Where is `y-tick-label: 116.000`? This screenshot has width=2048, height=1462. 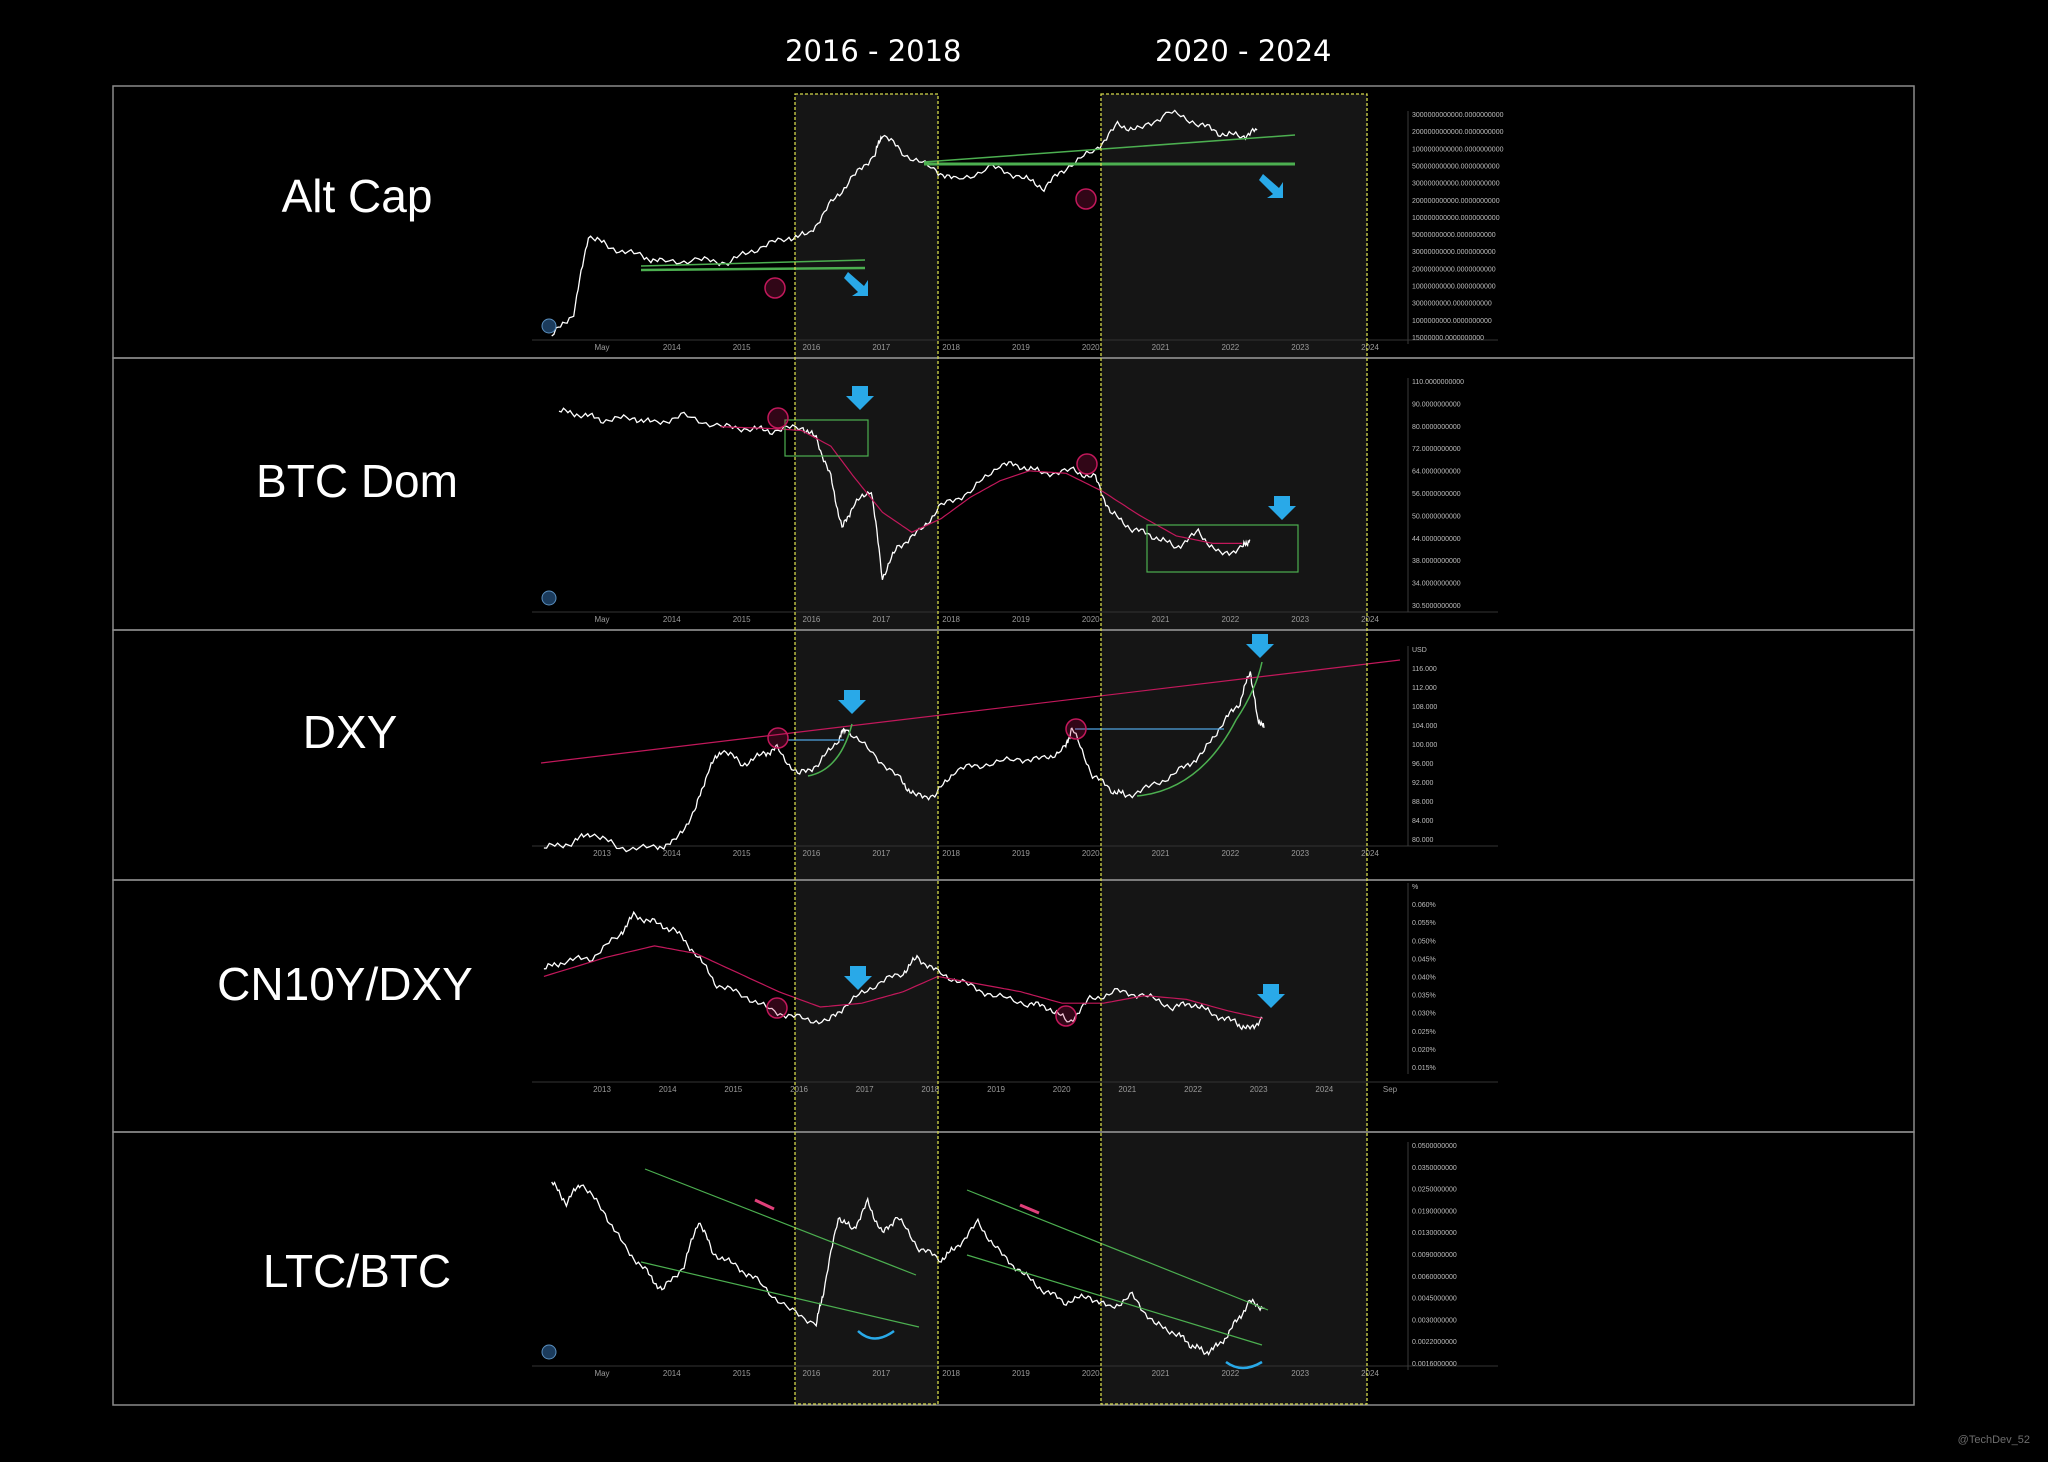 y-tick-label: 116.000 is located at coordinates (1424, 669).